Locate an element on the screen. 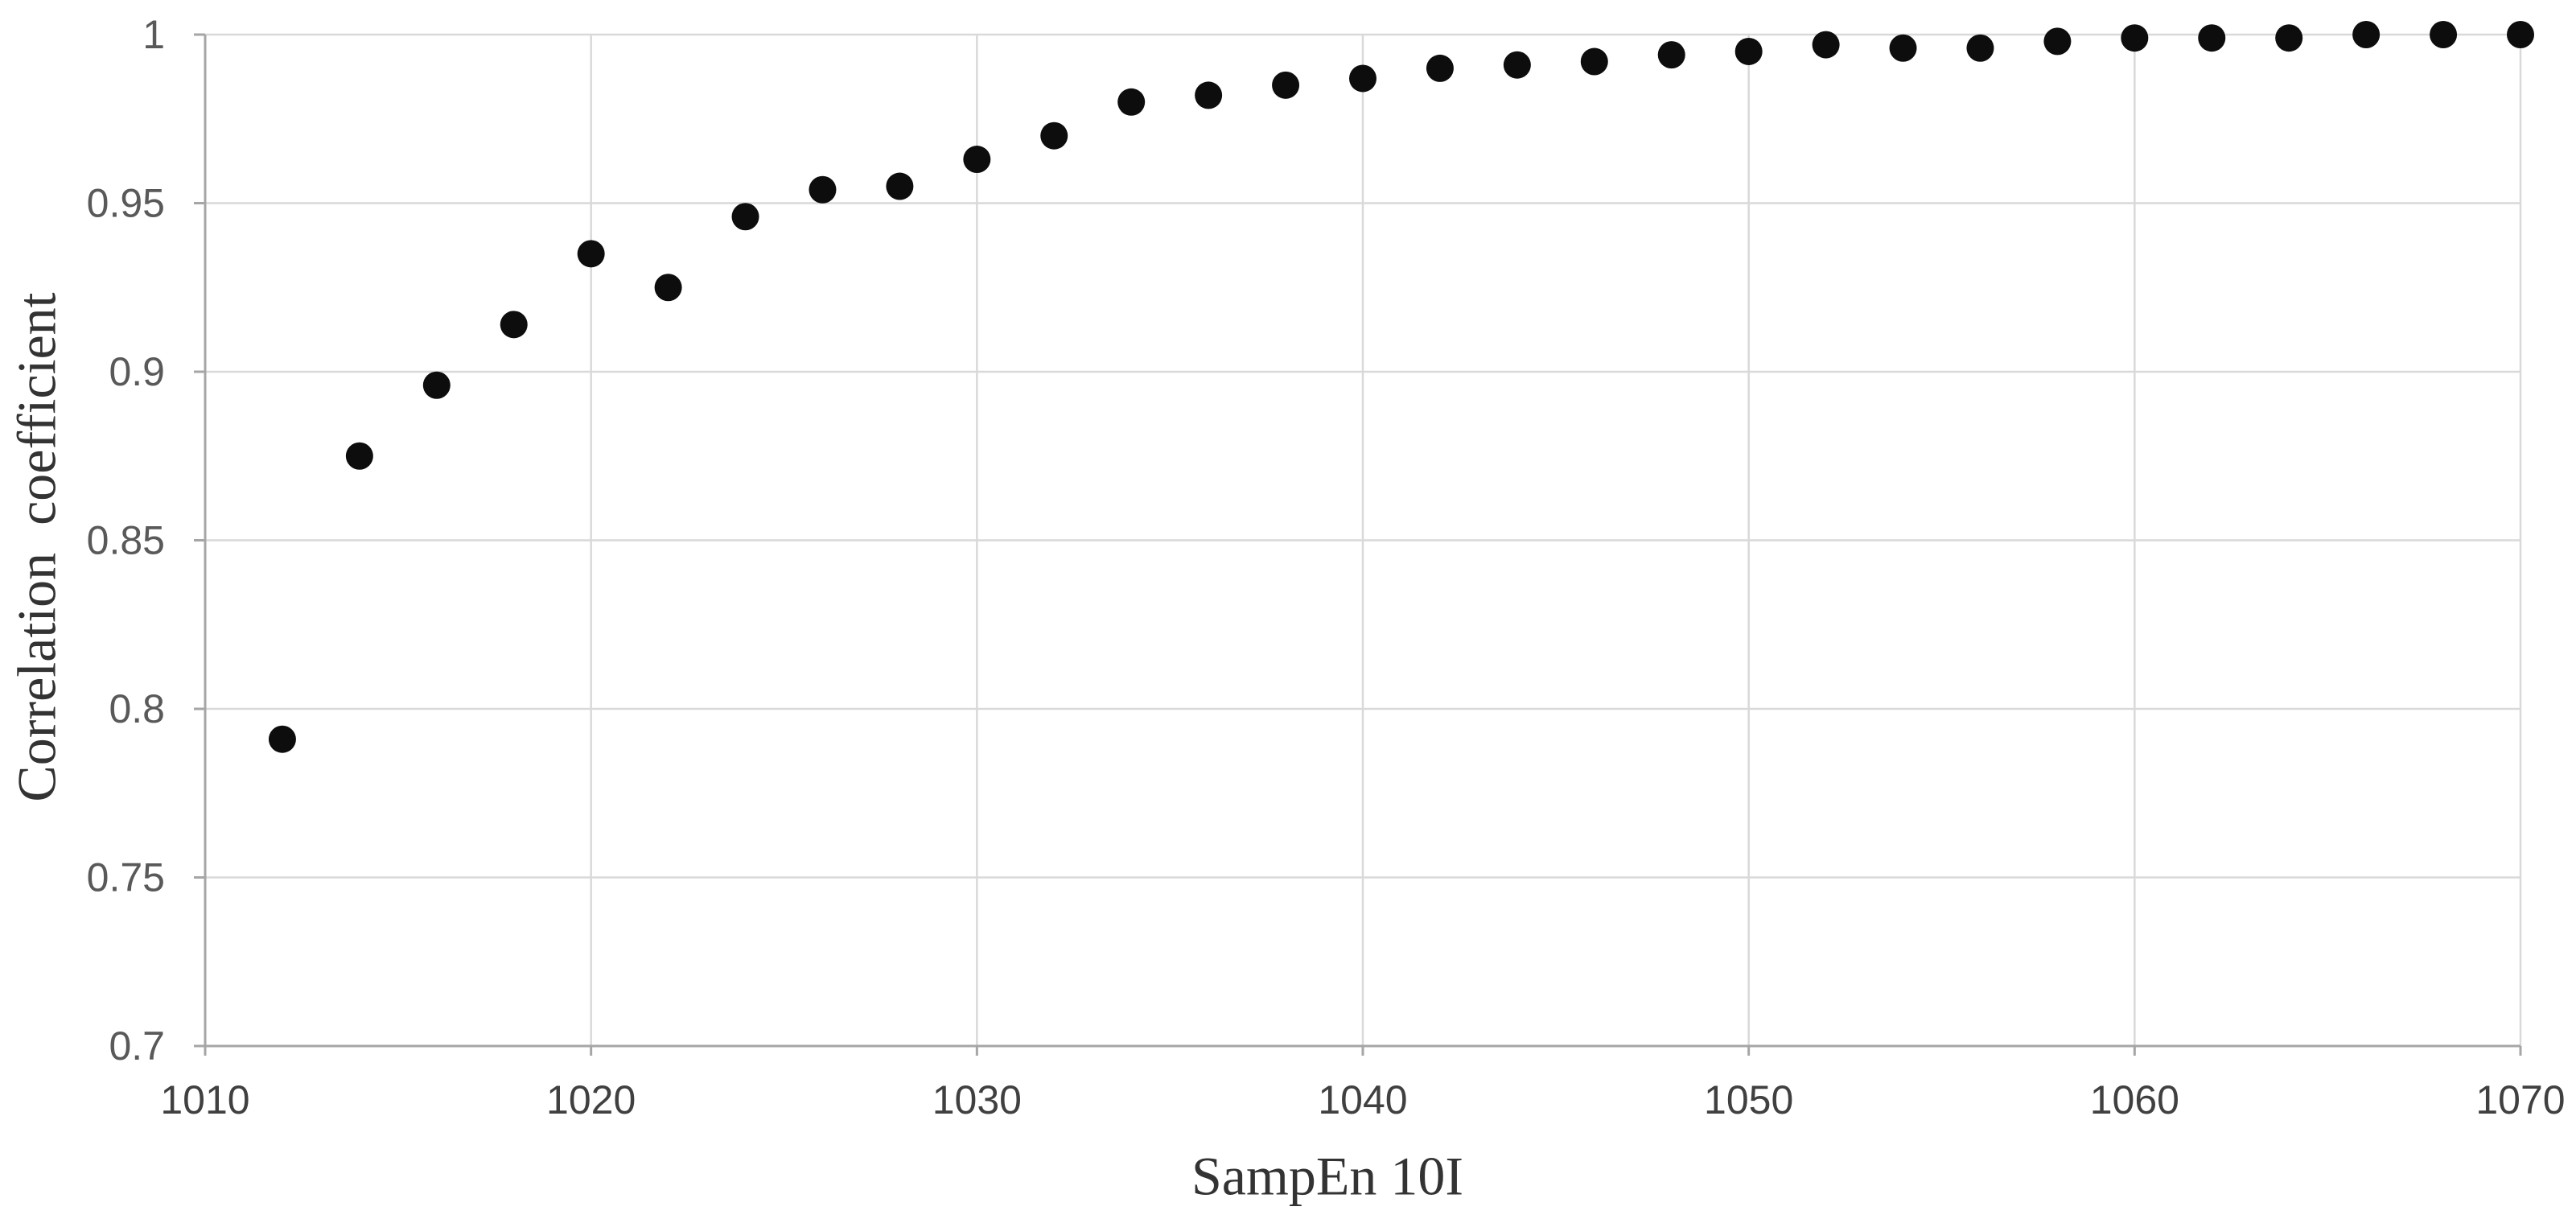  x-tick-label: 1020 is located at coordinates (591, 1099).